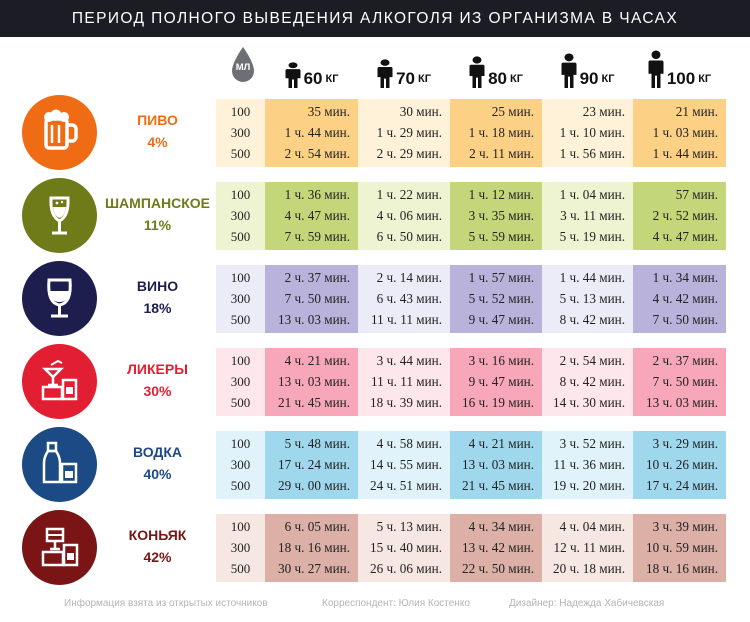 This screenshot has height=622, width=750. Describe the element at coordinates (592, 132) in the screenshot. I see `time-value: 1 ч. 10 мин.` at that location.